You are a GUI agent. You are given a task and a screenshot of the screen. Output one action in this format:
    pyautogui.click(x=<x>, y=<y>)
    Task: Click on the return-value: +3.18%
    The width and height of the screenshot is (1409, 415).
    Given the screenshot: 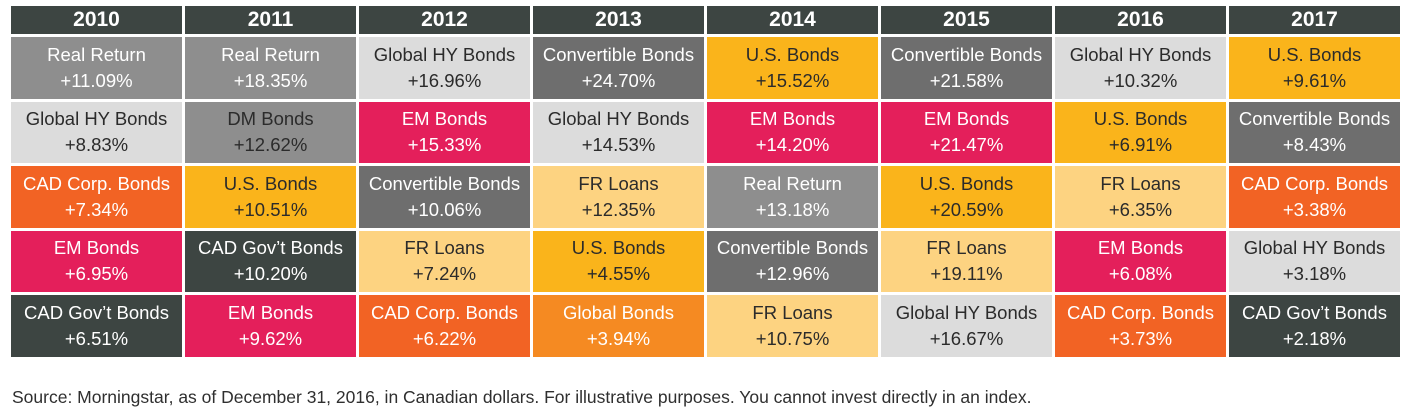 What is the action you would take?
    pyautogui.click(x=1314, y=274)
    